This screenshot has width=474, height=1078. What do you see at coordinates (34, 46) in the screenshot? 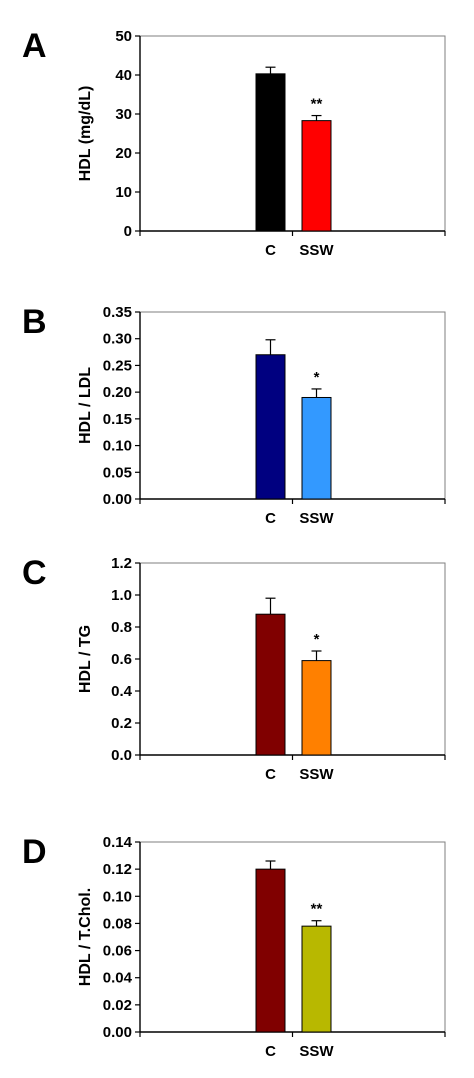
I see `panel-letter: A` at bounding box center [34, 46].